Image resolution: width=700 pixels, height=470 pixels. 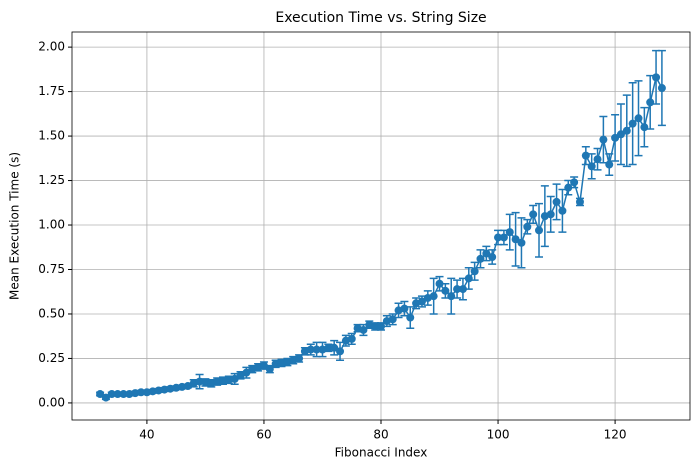 I want to click on x-tick-label: 40, so click(x=146, y=435).